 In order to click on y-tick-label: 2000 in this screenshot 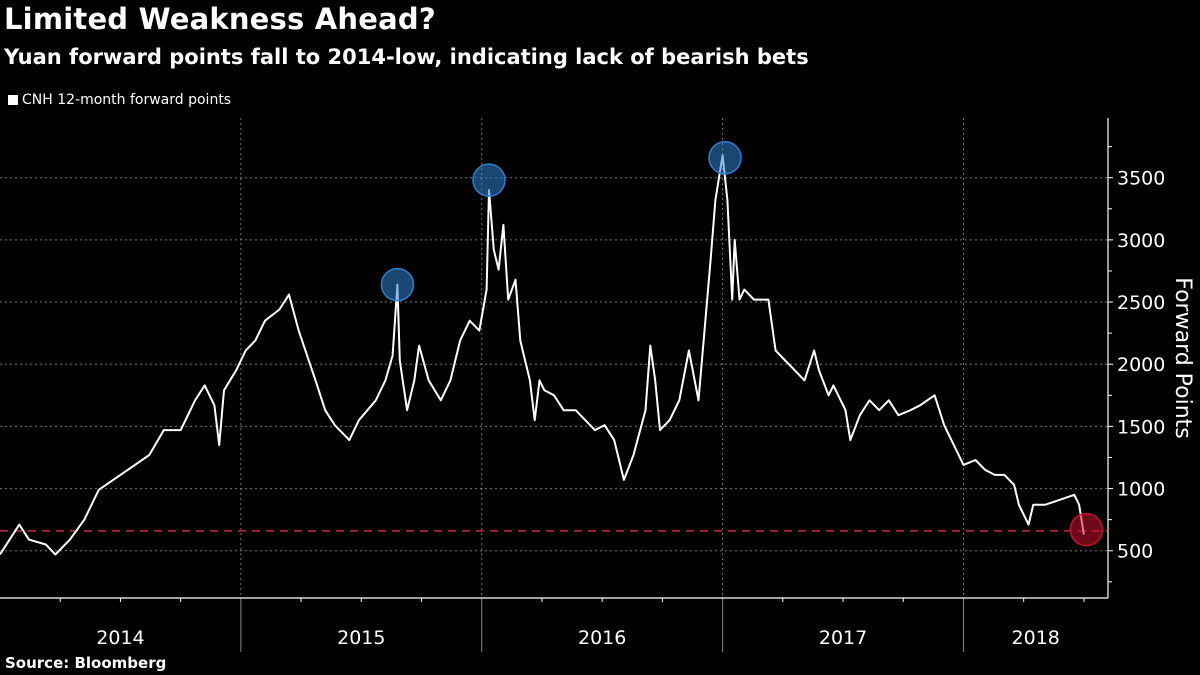, I will do `click(1141, 365)`.